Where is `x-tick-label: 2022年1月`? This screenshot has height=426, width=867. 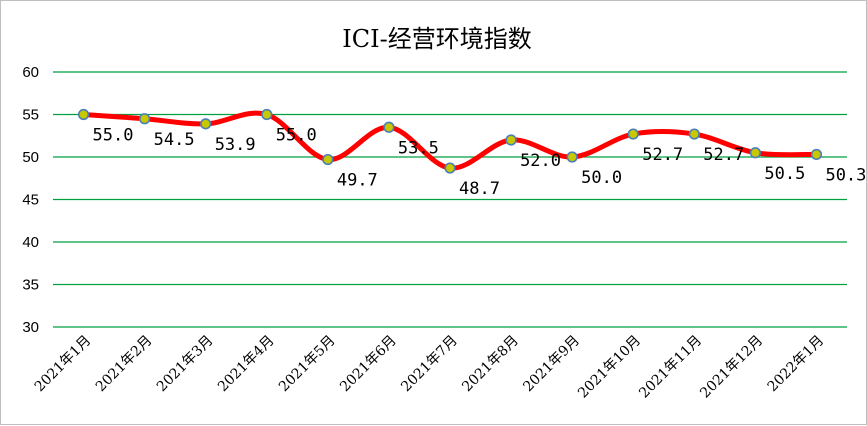
x-tick-label: 2022年1月 is located at coordinates (796, 364).